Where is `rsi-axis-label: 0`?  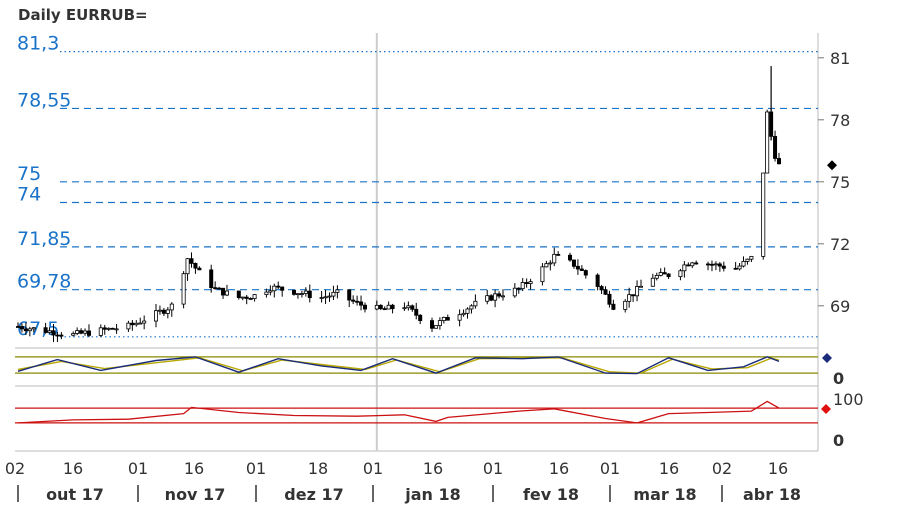
rsi-axis-label: 0 is located at coordinates (838, 440).